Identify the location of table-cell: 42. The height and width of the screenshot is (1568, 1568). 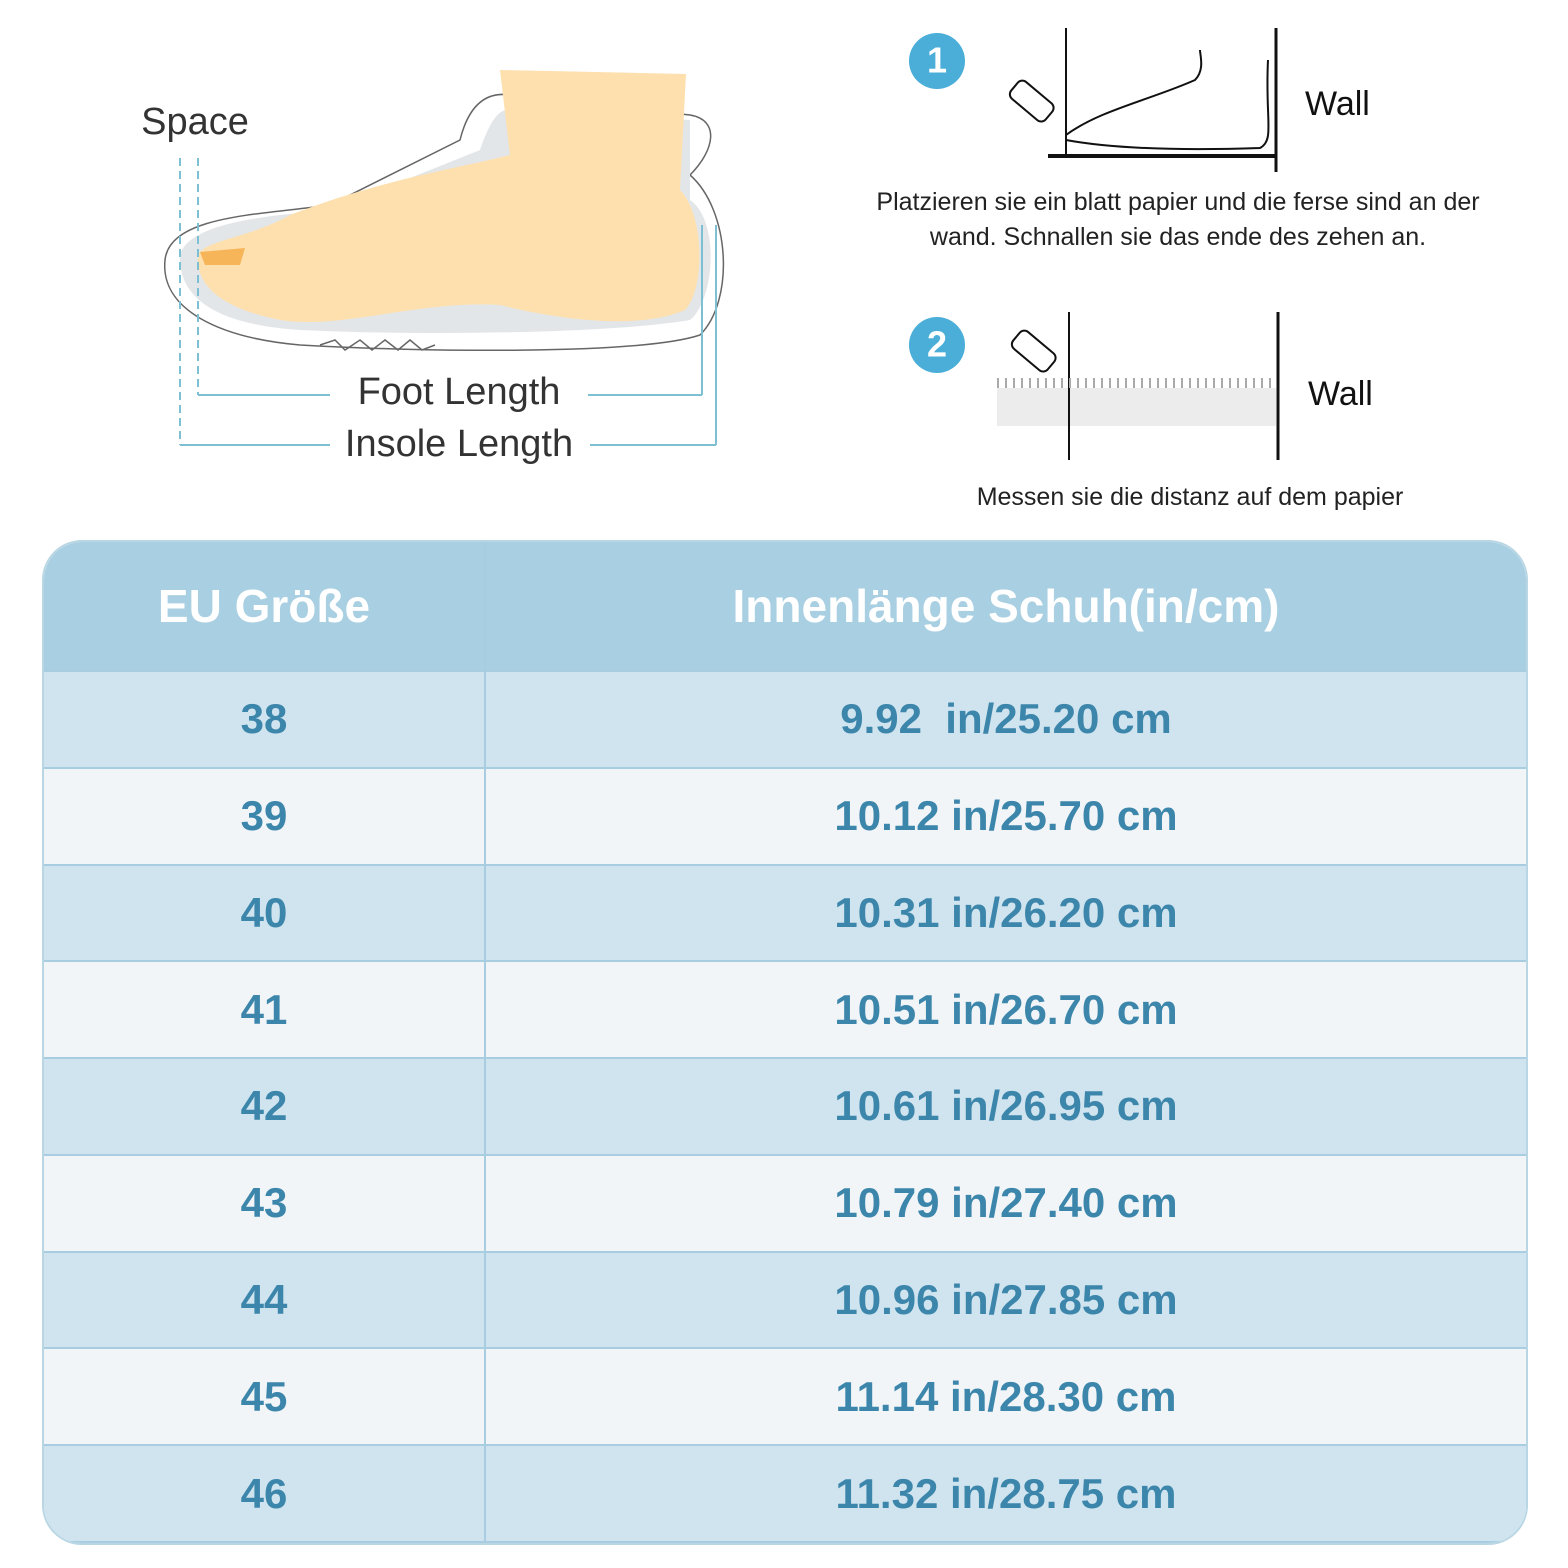
(265, 1106).